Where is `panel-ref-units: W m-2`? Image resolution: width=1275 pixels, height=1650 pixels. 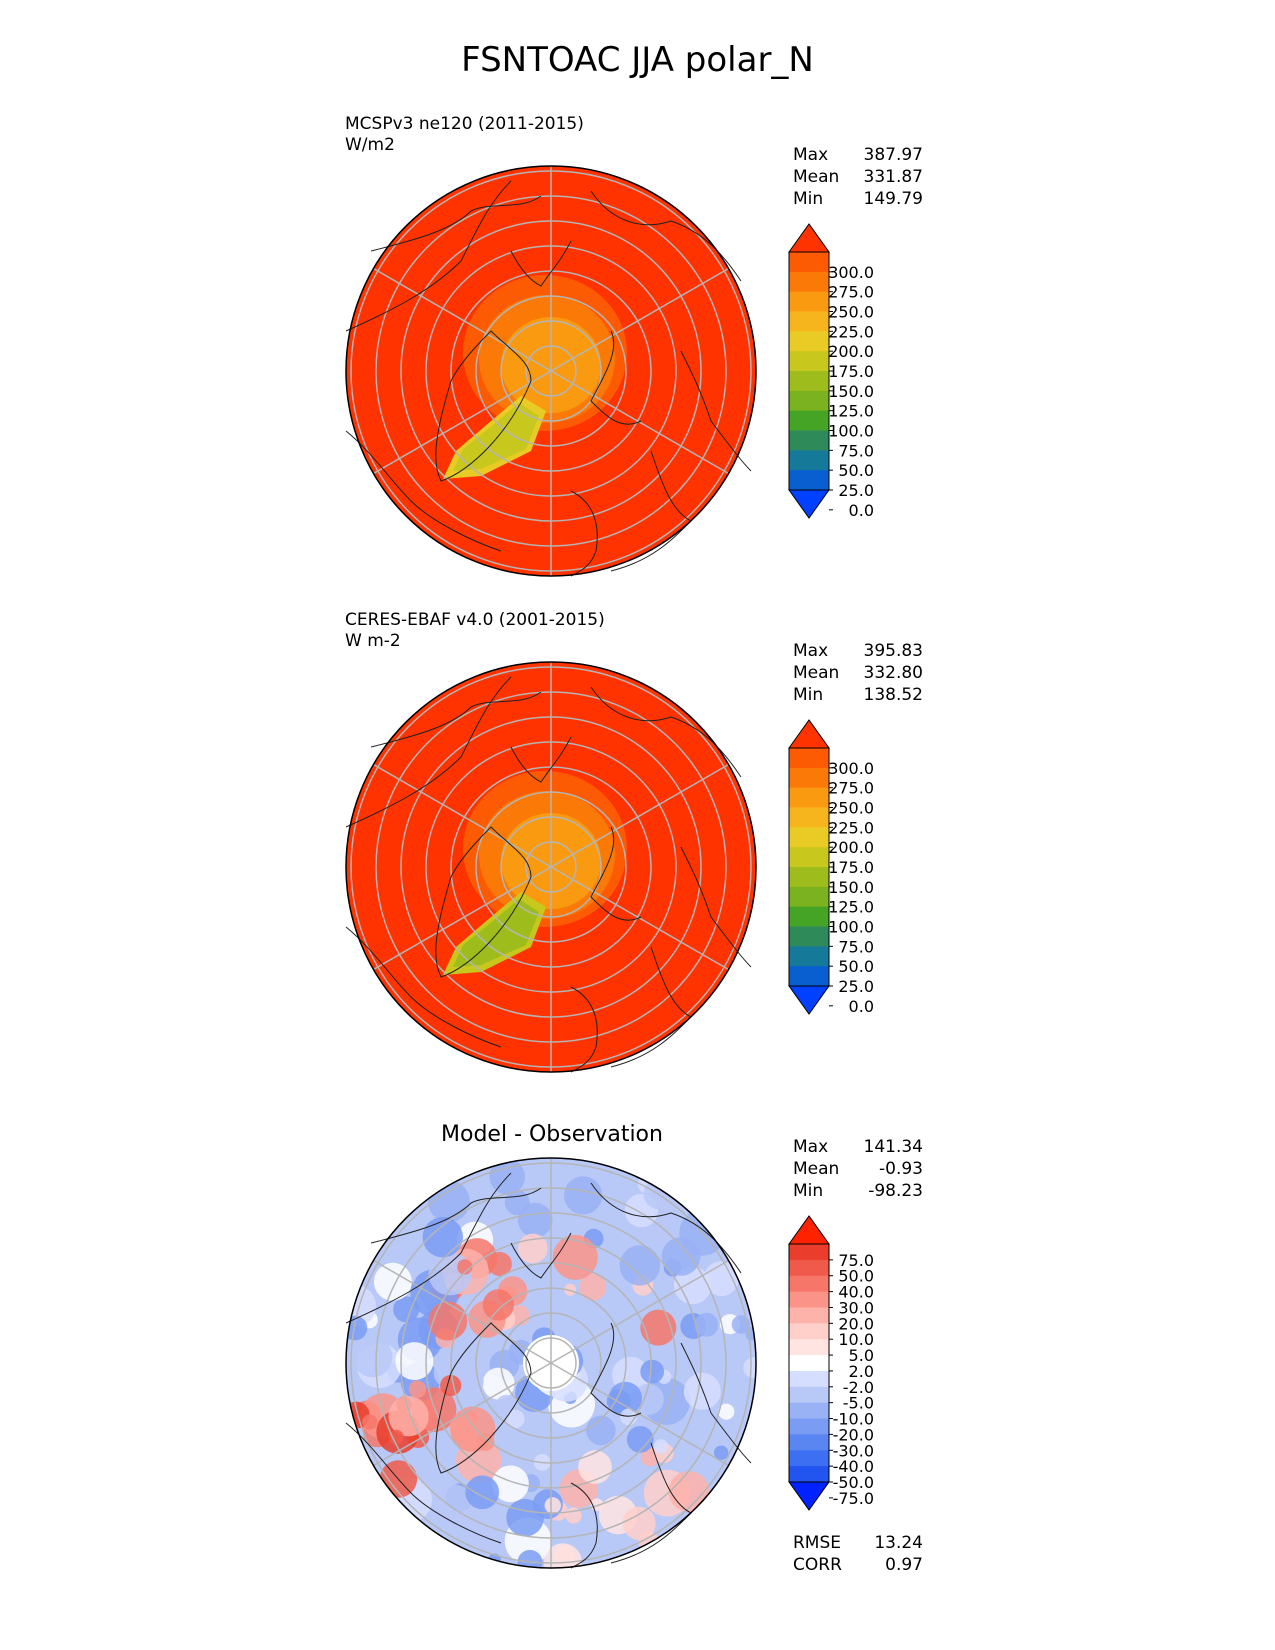
panel-ref-units: W m-2 is located at coordinates (373, 641).